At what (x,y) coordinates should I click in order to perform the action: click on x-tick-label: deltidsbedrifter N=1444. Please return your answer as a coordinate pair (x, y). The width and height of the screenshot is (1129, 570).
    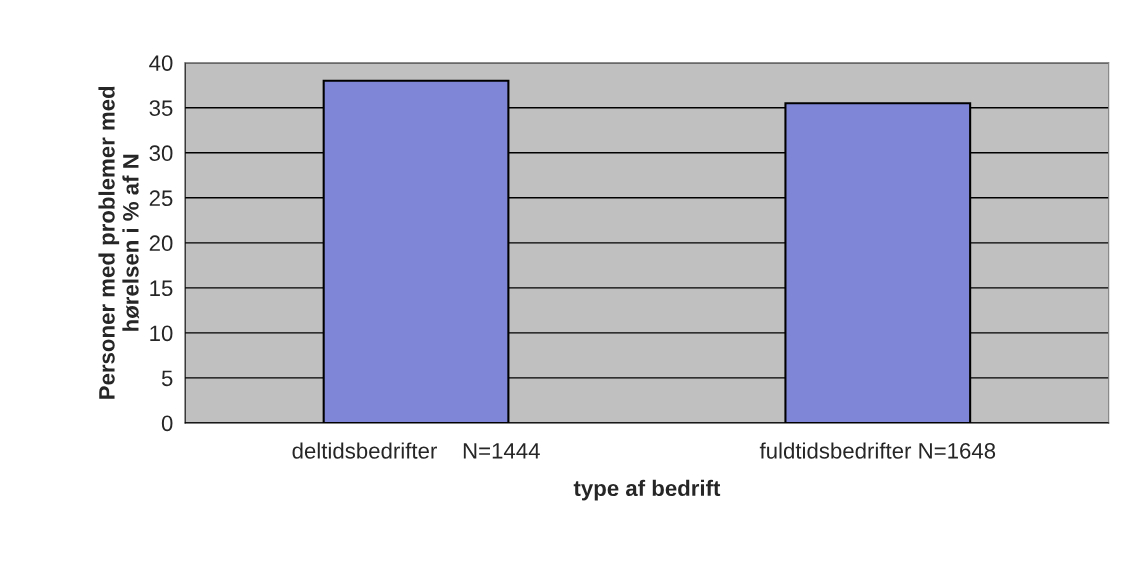
    Looking at the image, I should click on (416, 450).